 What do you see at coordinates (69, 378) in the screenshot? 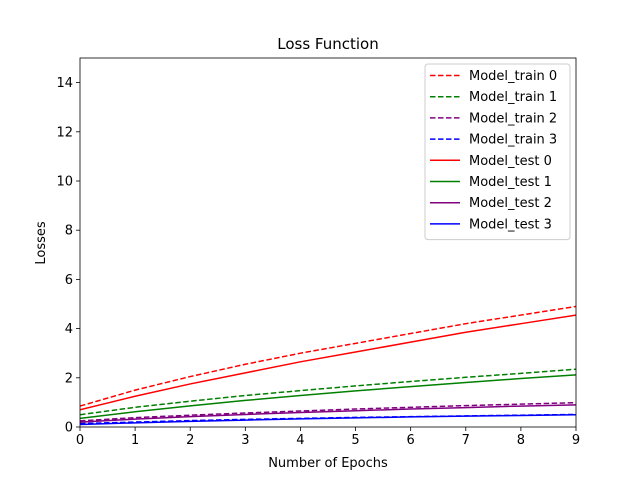
I see `y-tick-label: 2` at bounding box center [69, 378].